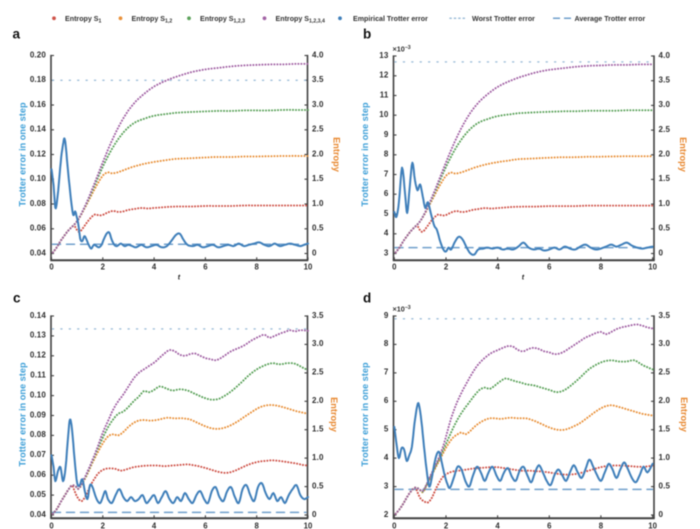 This screenshot has height=529, width=700. Describe the element at coordinates (38, 414) in the screenshot. I see `svg-text: 0.09` at that location.